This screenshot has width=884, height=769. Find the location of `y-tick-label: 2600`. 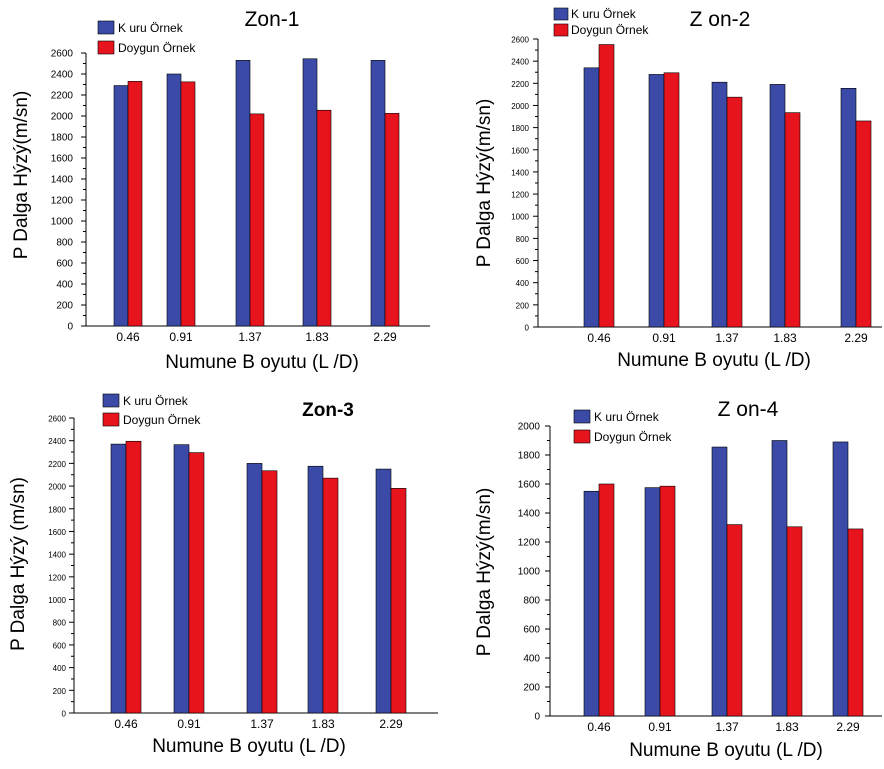

y-tick-label: 2600 is located at coordinates (520, 40).